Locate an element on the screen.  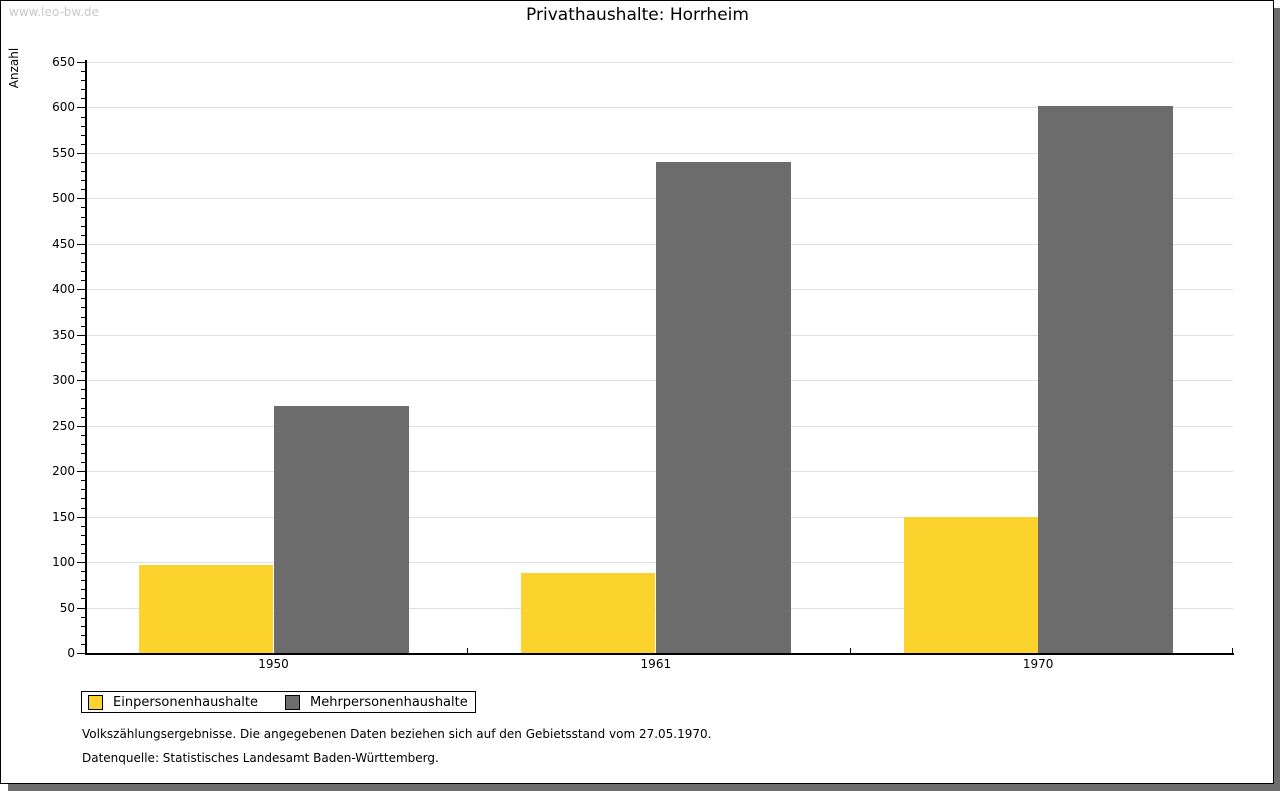
y-tick-label: 200 is located at coordinates (63, 471).